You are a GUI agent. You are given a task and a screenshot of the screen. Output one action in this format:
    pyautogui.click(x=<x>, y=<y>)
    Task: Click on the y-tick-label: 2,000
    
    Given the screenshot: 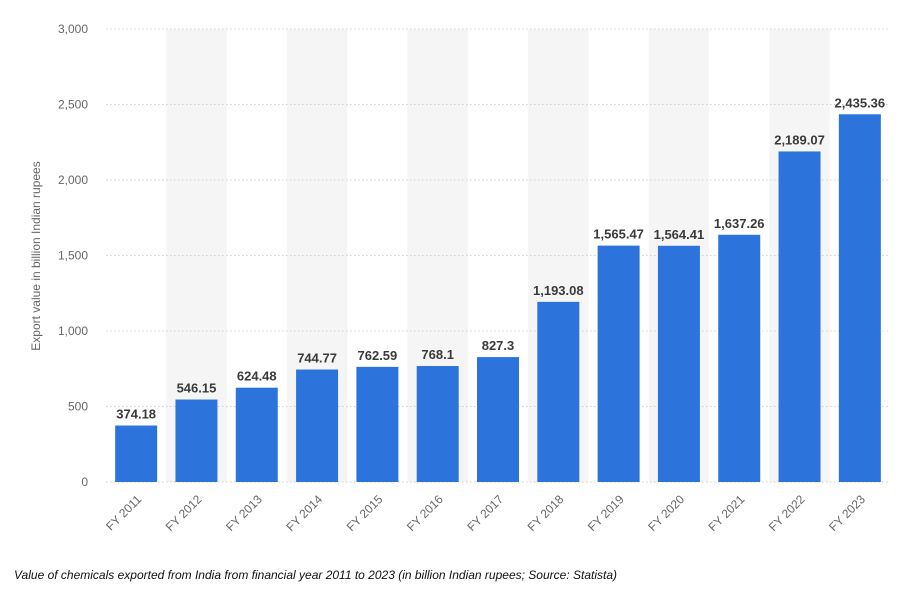 What is the action you would take?
    pyautogui.click(x=73, y=180)
    